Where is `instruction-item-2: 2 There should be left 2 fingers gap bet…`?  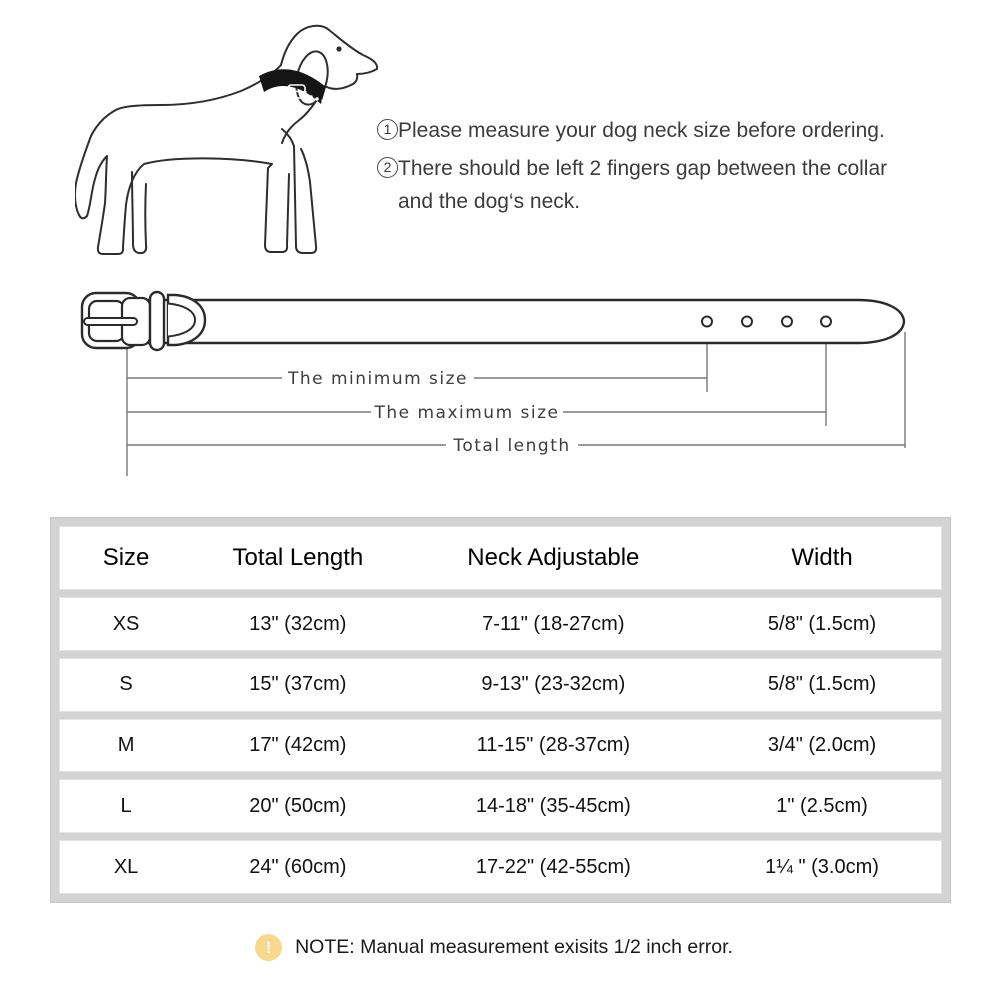 instruction-item-2: 2 There should be left 2 fingers gap bet… is located at coordinates (651, 185).